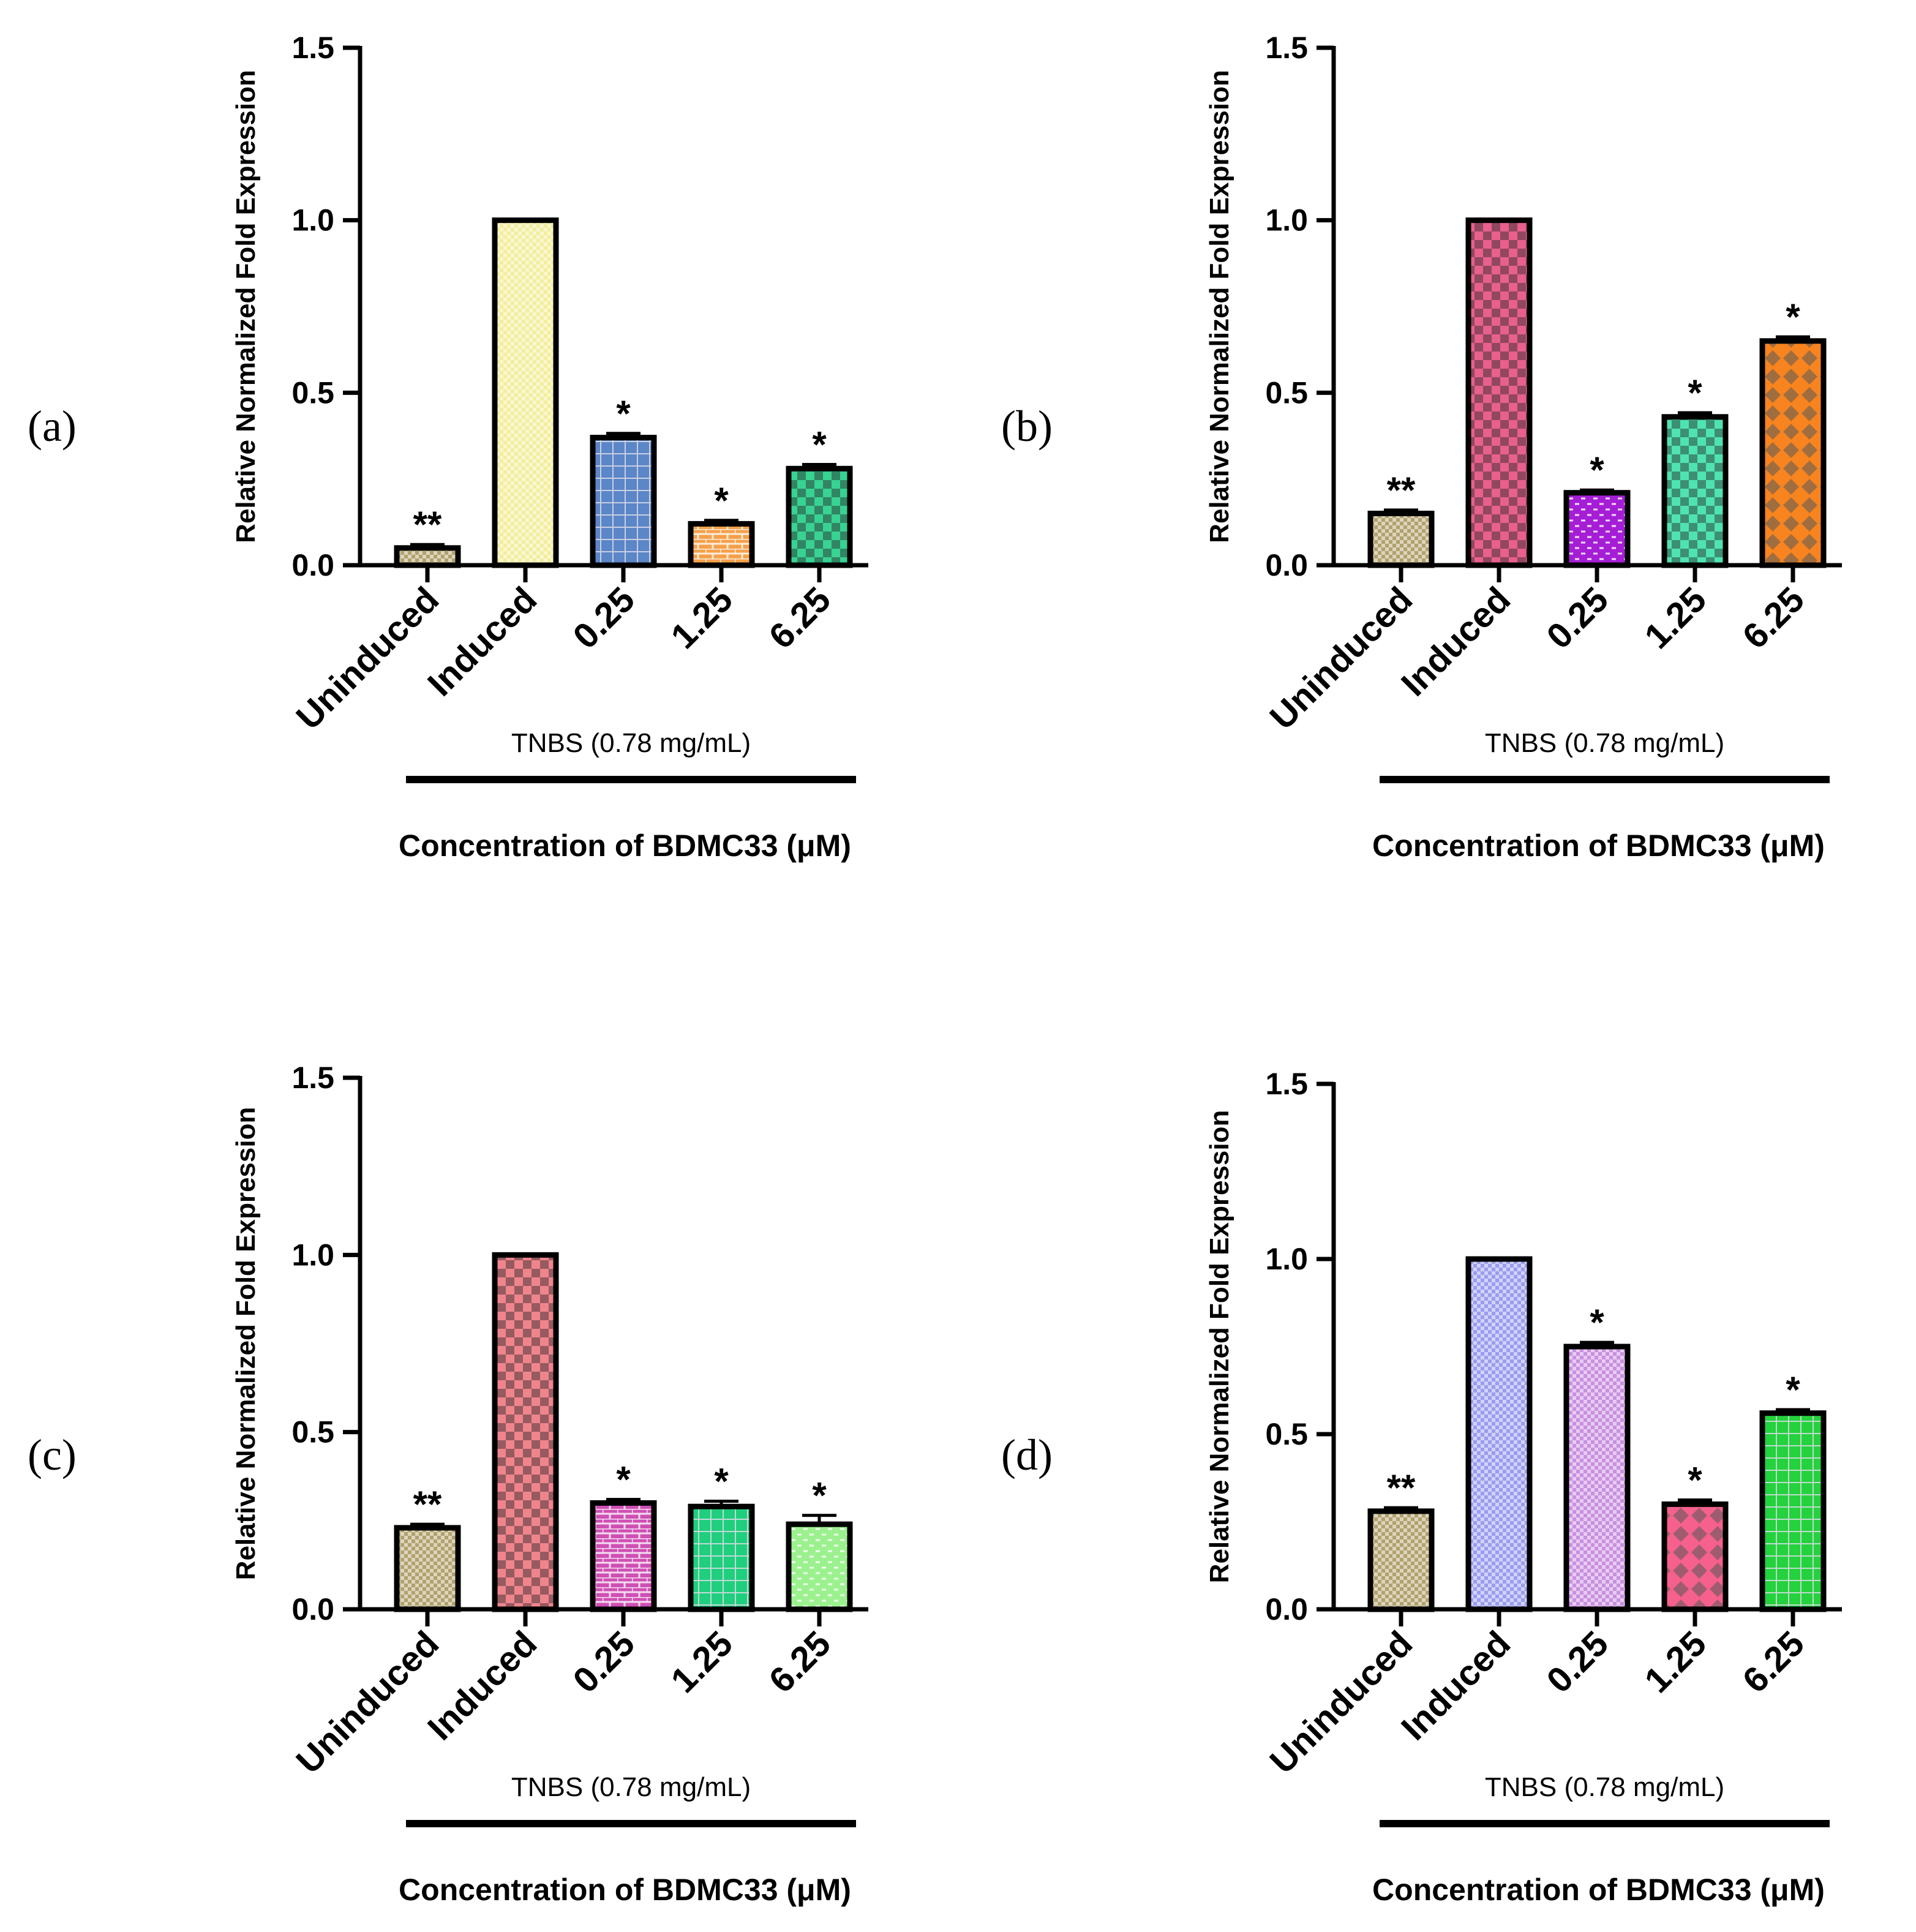 Image resolution: width=1916 pixels, height=1932 pixels. What do you see at coordinates (1027, 1454) in the screenshot?
I see `panel-label: (d)` at bounding box center [1027, 1454].